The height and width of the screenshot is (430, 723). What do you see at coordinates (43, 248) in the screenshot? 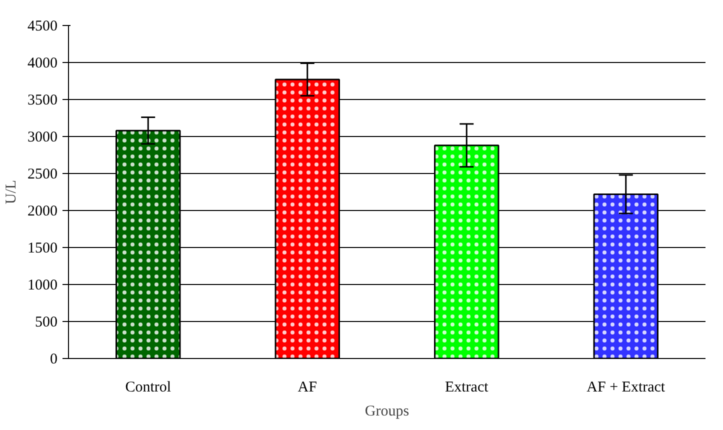
I see `y-tick-label: 1500` at bounding box center [43, 248].